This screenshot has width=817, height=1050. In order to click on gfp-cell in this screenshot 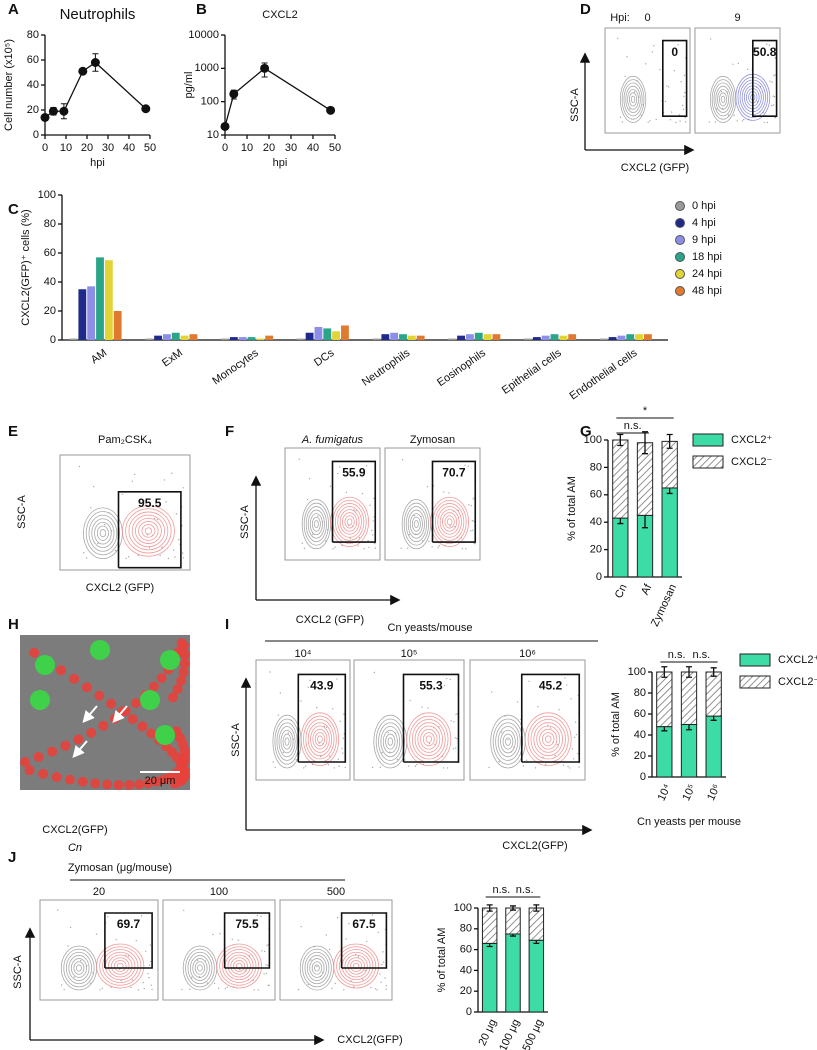, I will do `click(100, 650)`.